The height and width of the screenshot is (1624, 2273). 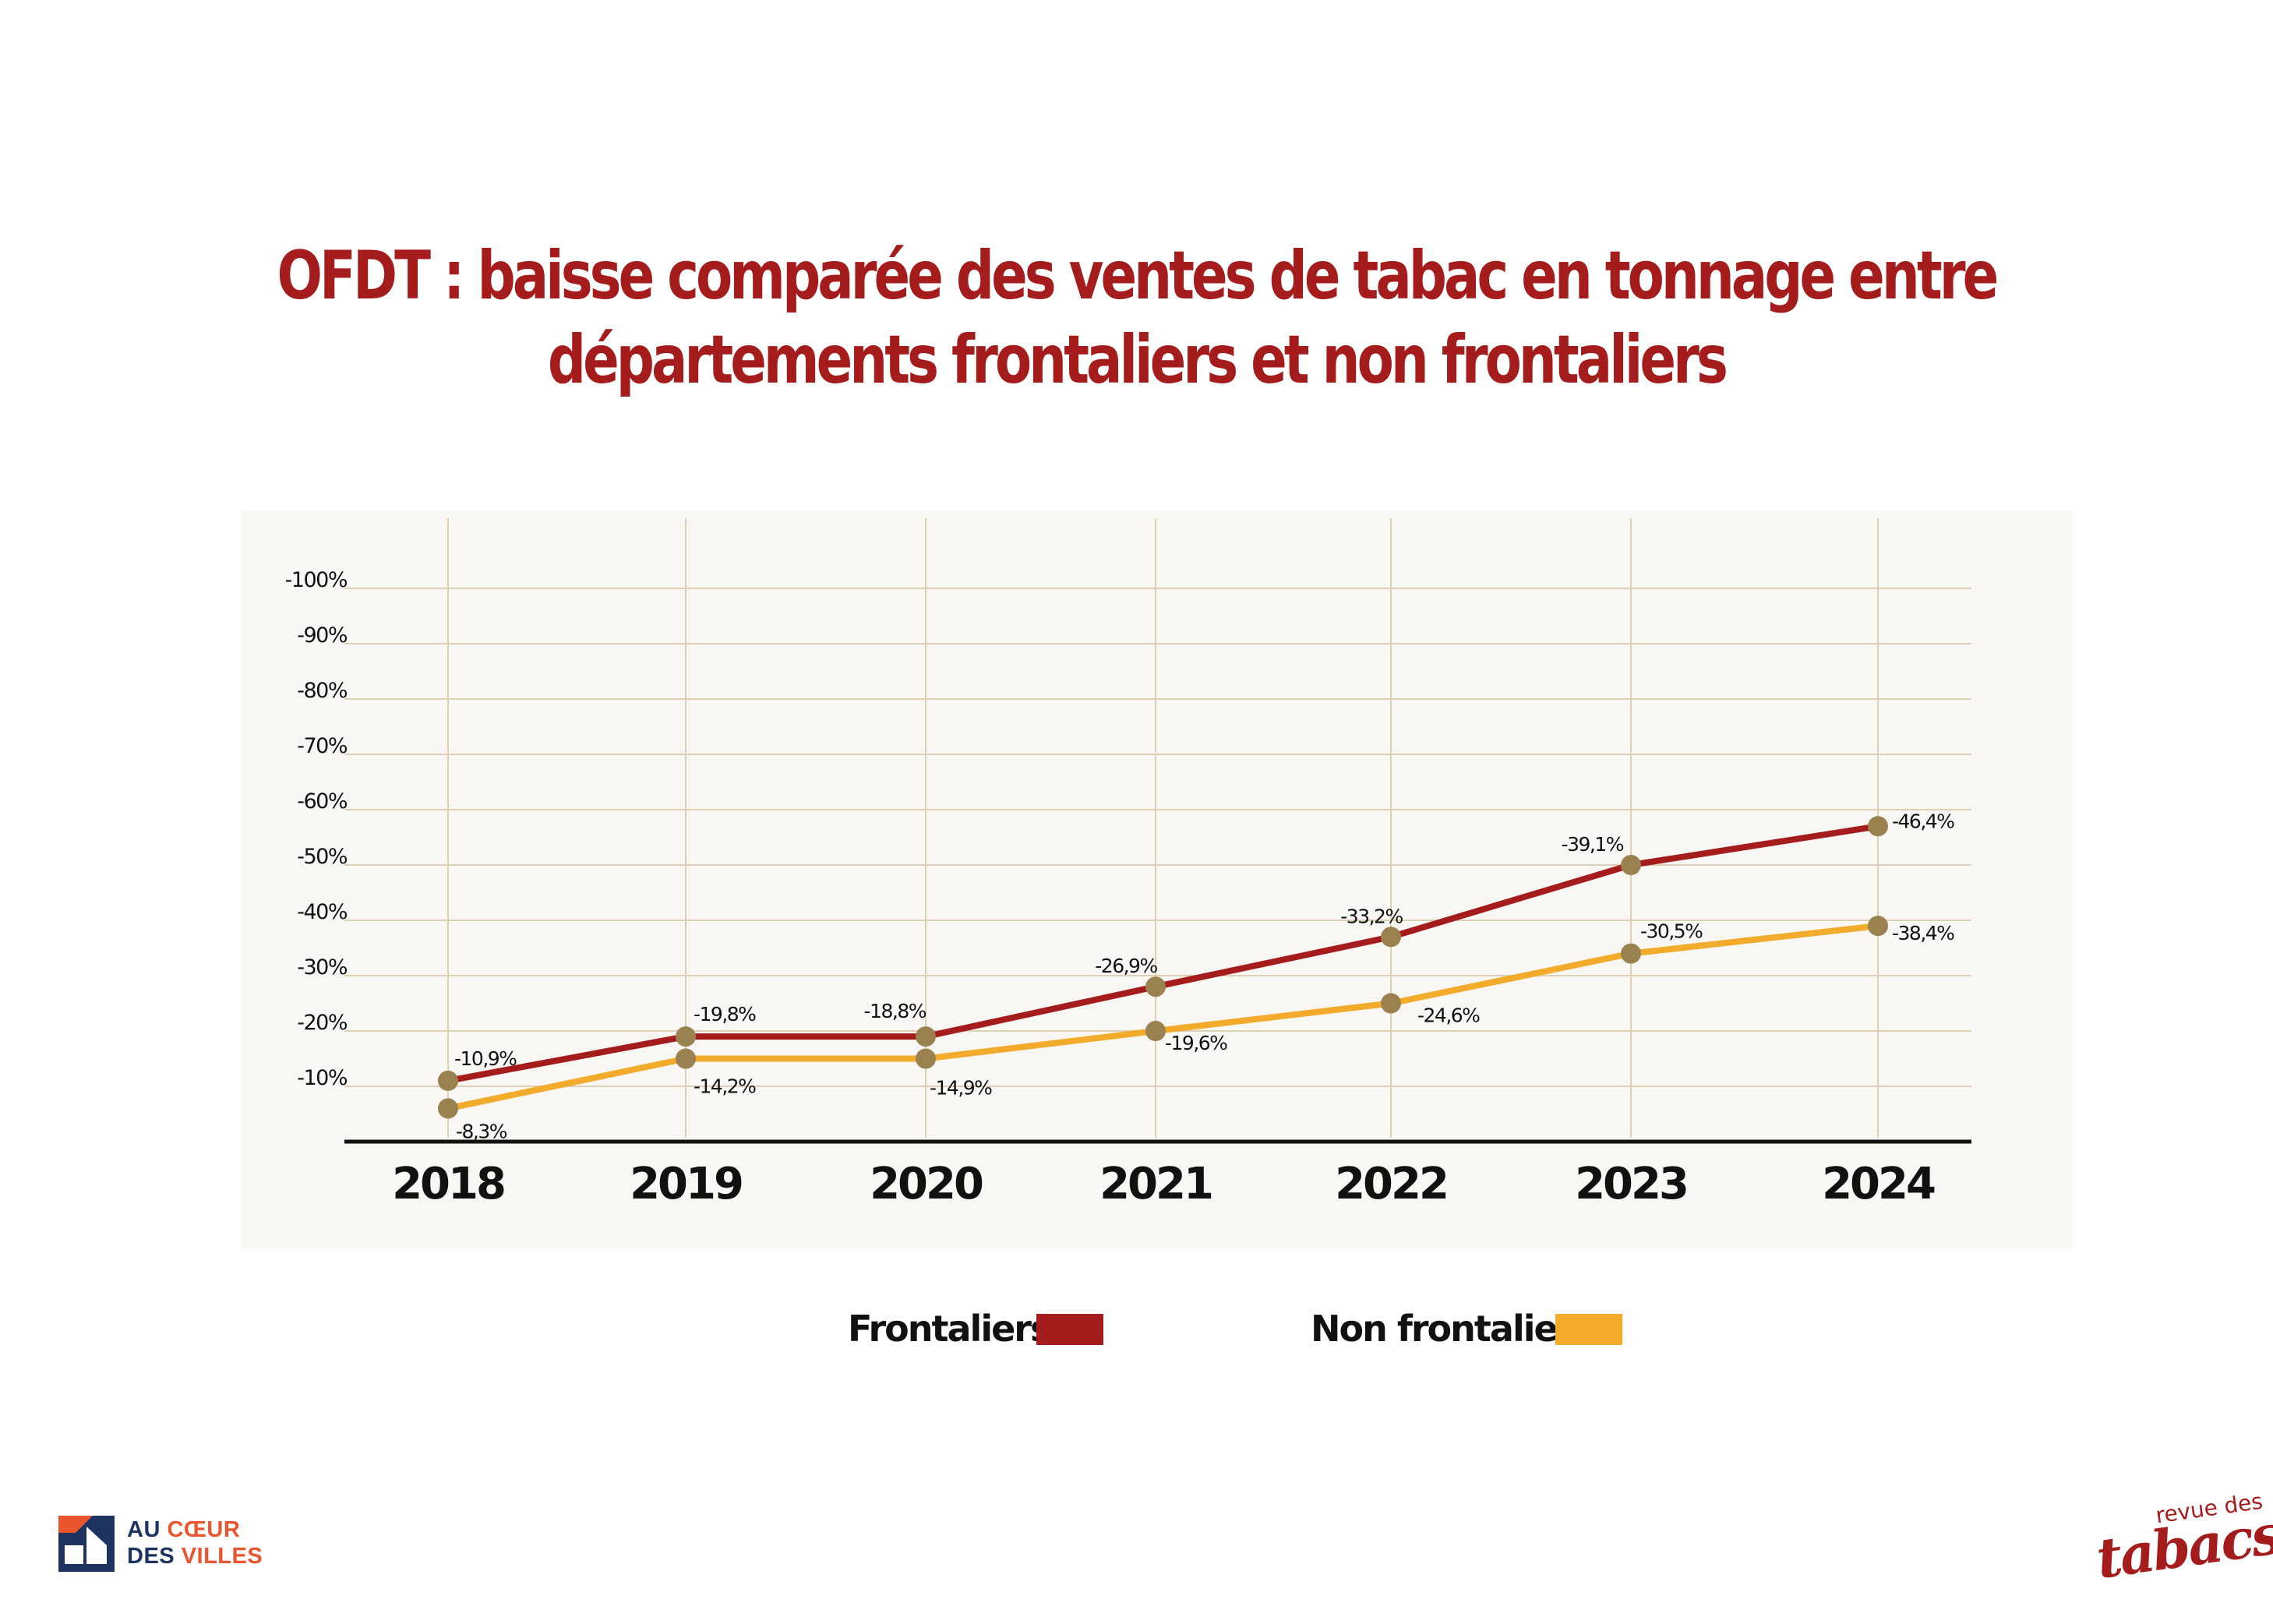 What do you see at coordinates (1448, 1015) in the screenshot?
I see `data-label: -24,6%` at bounding box center [1448, 1015].